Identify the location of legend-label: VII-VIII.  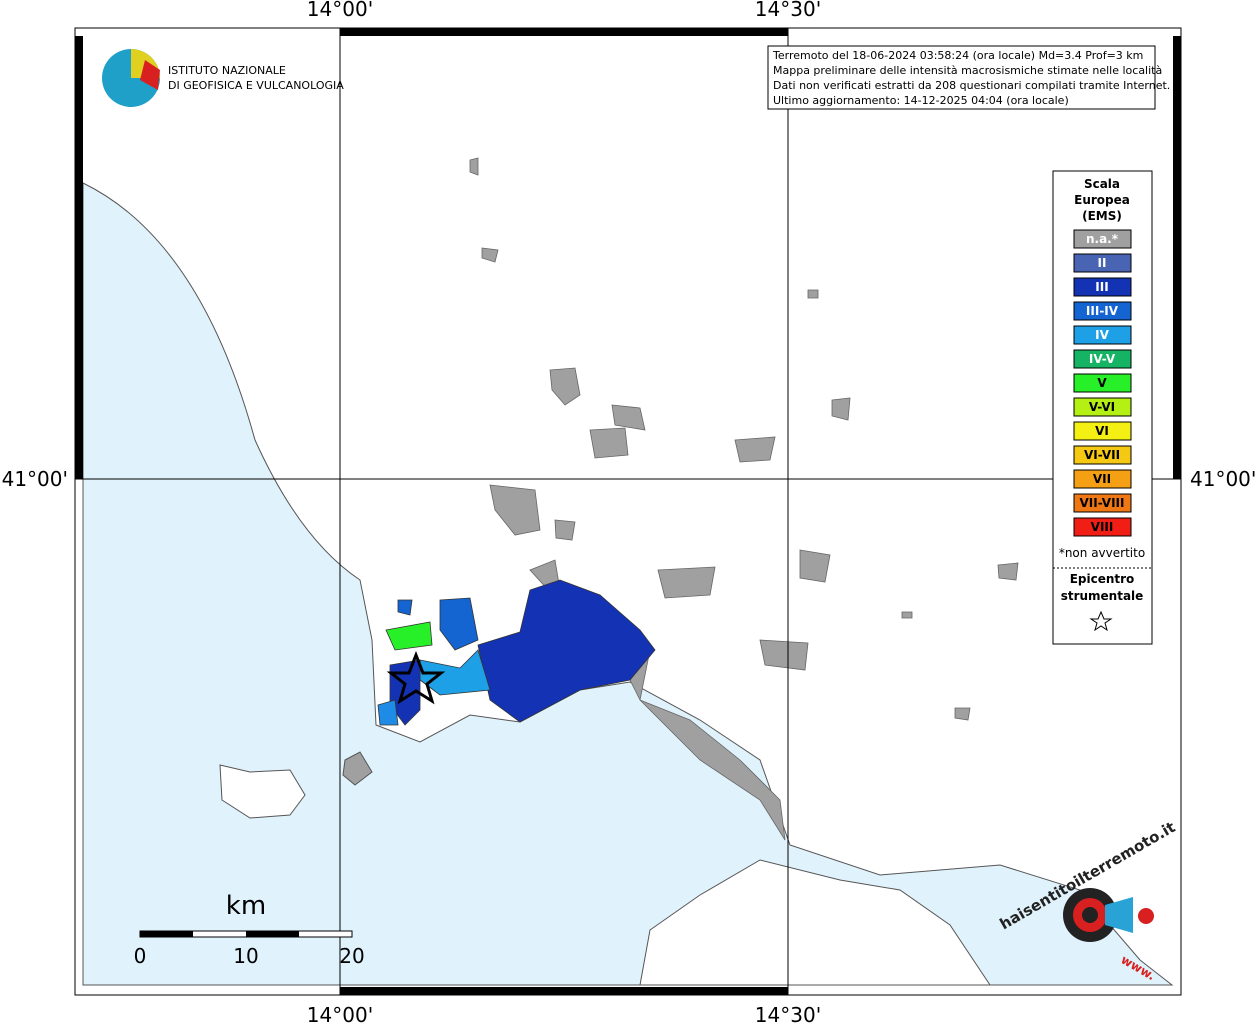
(1101, 503).